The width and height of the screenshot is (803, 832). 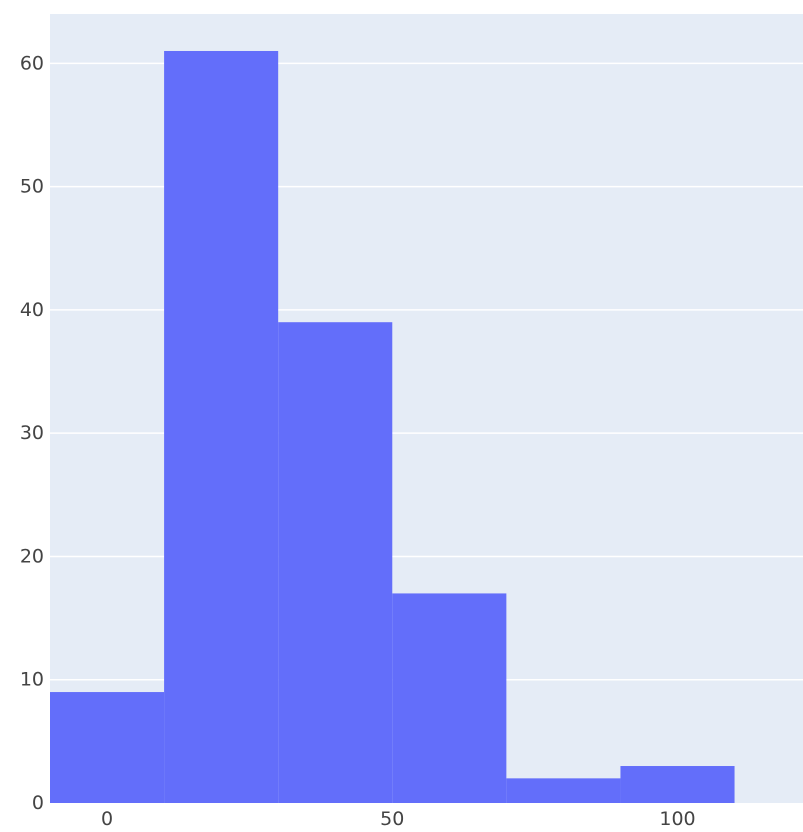 I want to click on y-tick-label: 60, so click(x=32, y=63).